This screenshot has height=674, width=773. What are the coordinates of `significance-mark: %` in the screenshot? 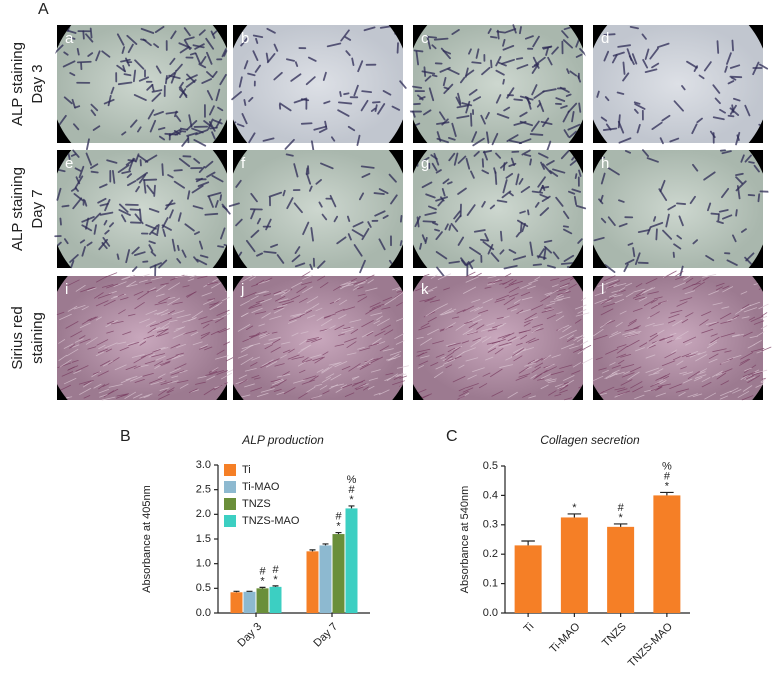 It's located at (667, 466).